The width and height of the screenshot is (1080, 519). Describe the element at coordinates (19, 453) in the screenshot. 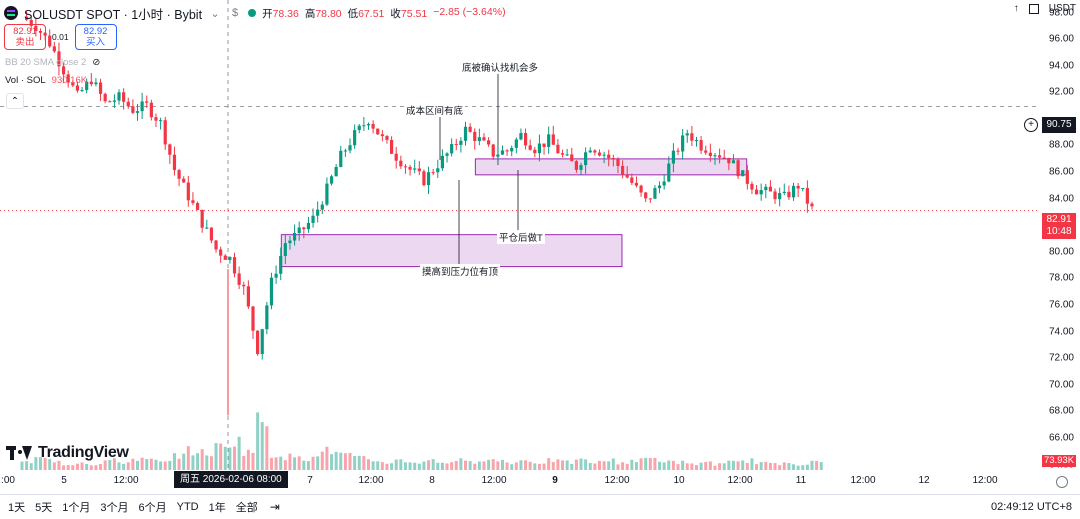

I see `tradingview-mark-icon` at that location.